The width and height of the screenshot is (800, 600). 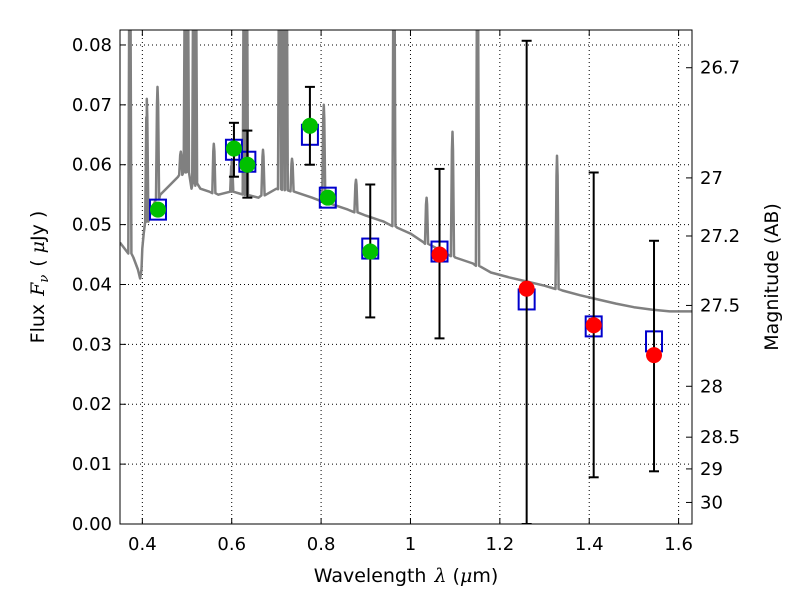 What do you see at coordinates (92, 524) in the screenshot?
I see `y-tick-label: 0.00` at bounding box center [92, 524].